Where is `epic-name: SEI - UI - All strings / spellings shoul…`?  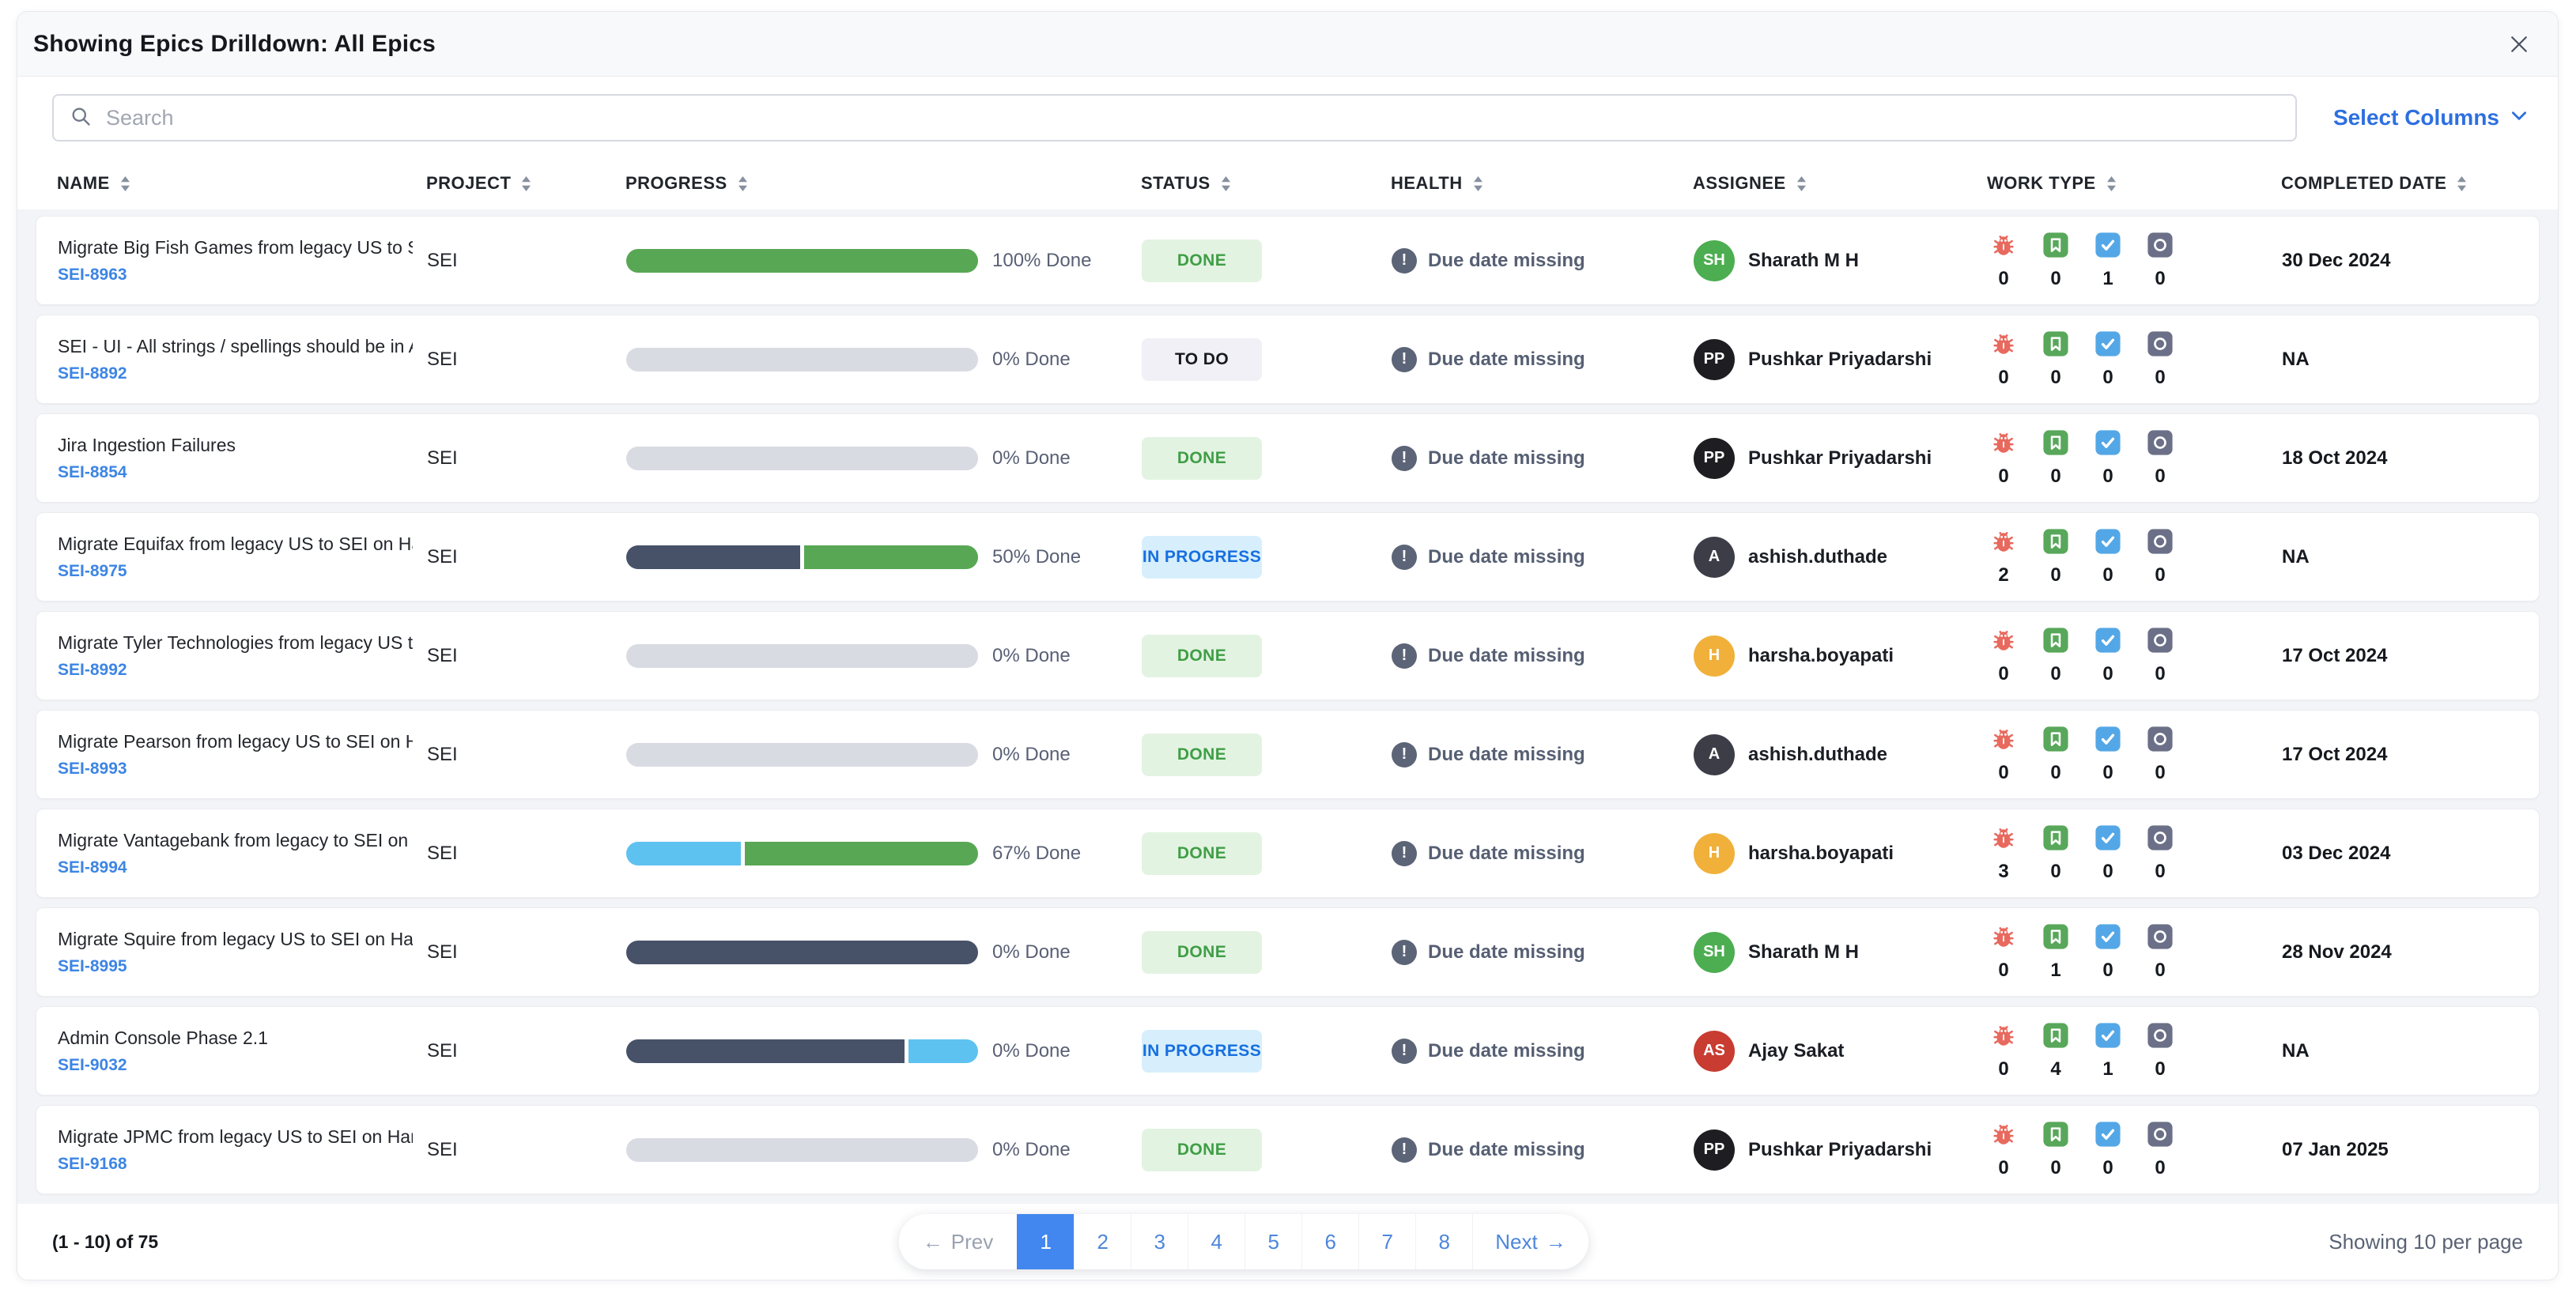 epic-name: SEI - UI - All strings / spellings shoul… is located at coordinates (235, 345).